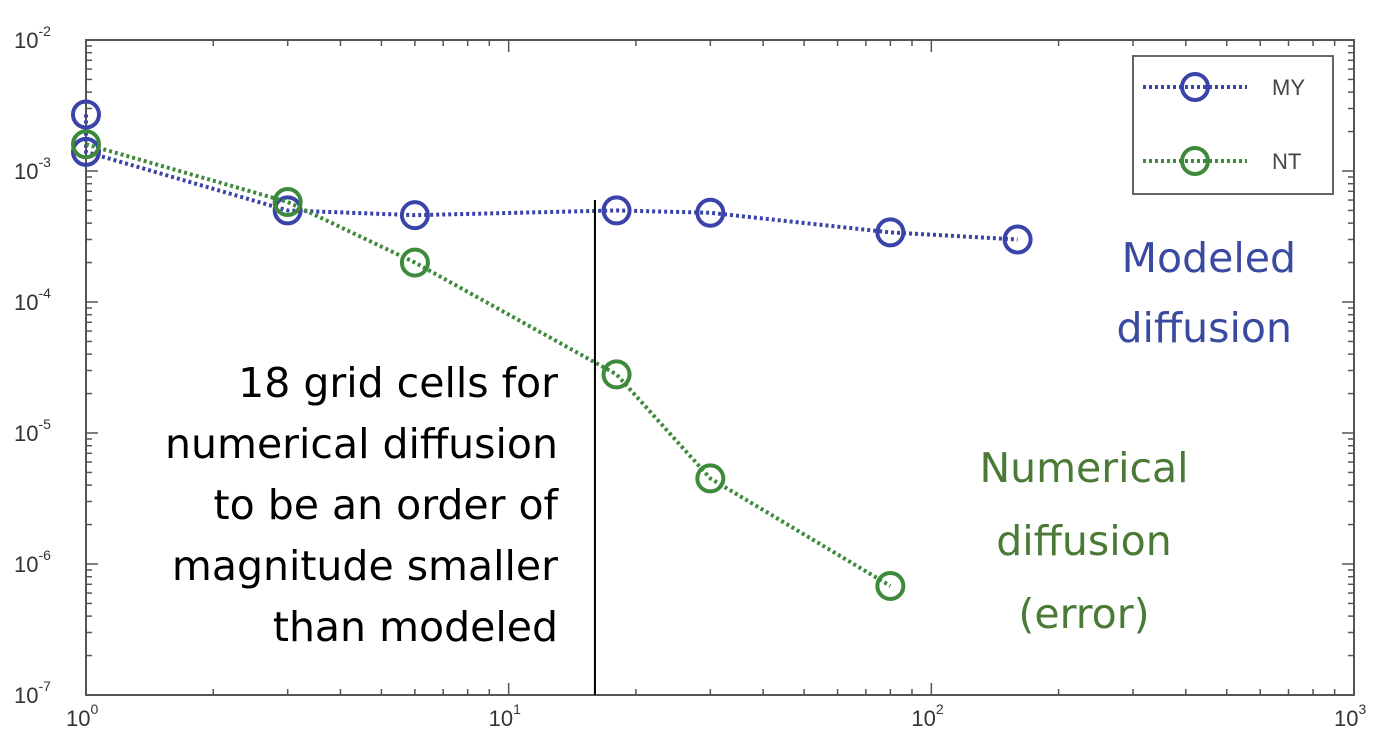 The height and width of the screenshot is (738, 1396). I want to click on legend-marker-nt, so click(1195, 161).